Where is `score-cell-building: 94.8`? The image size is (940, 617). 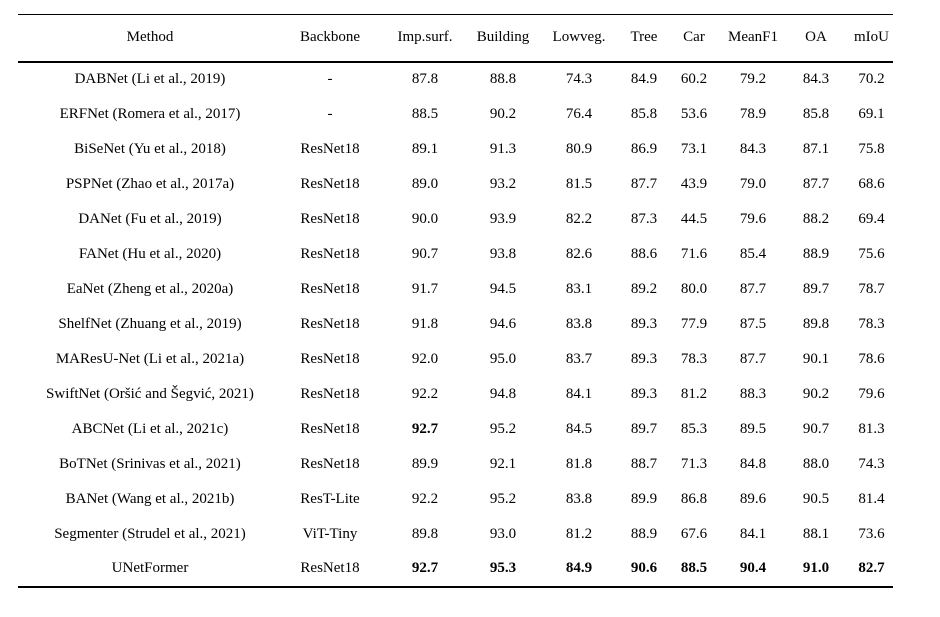
score-cell-building: 94.8 is located at coordinates (503, 393).